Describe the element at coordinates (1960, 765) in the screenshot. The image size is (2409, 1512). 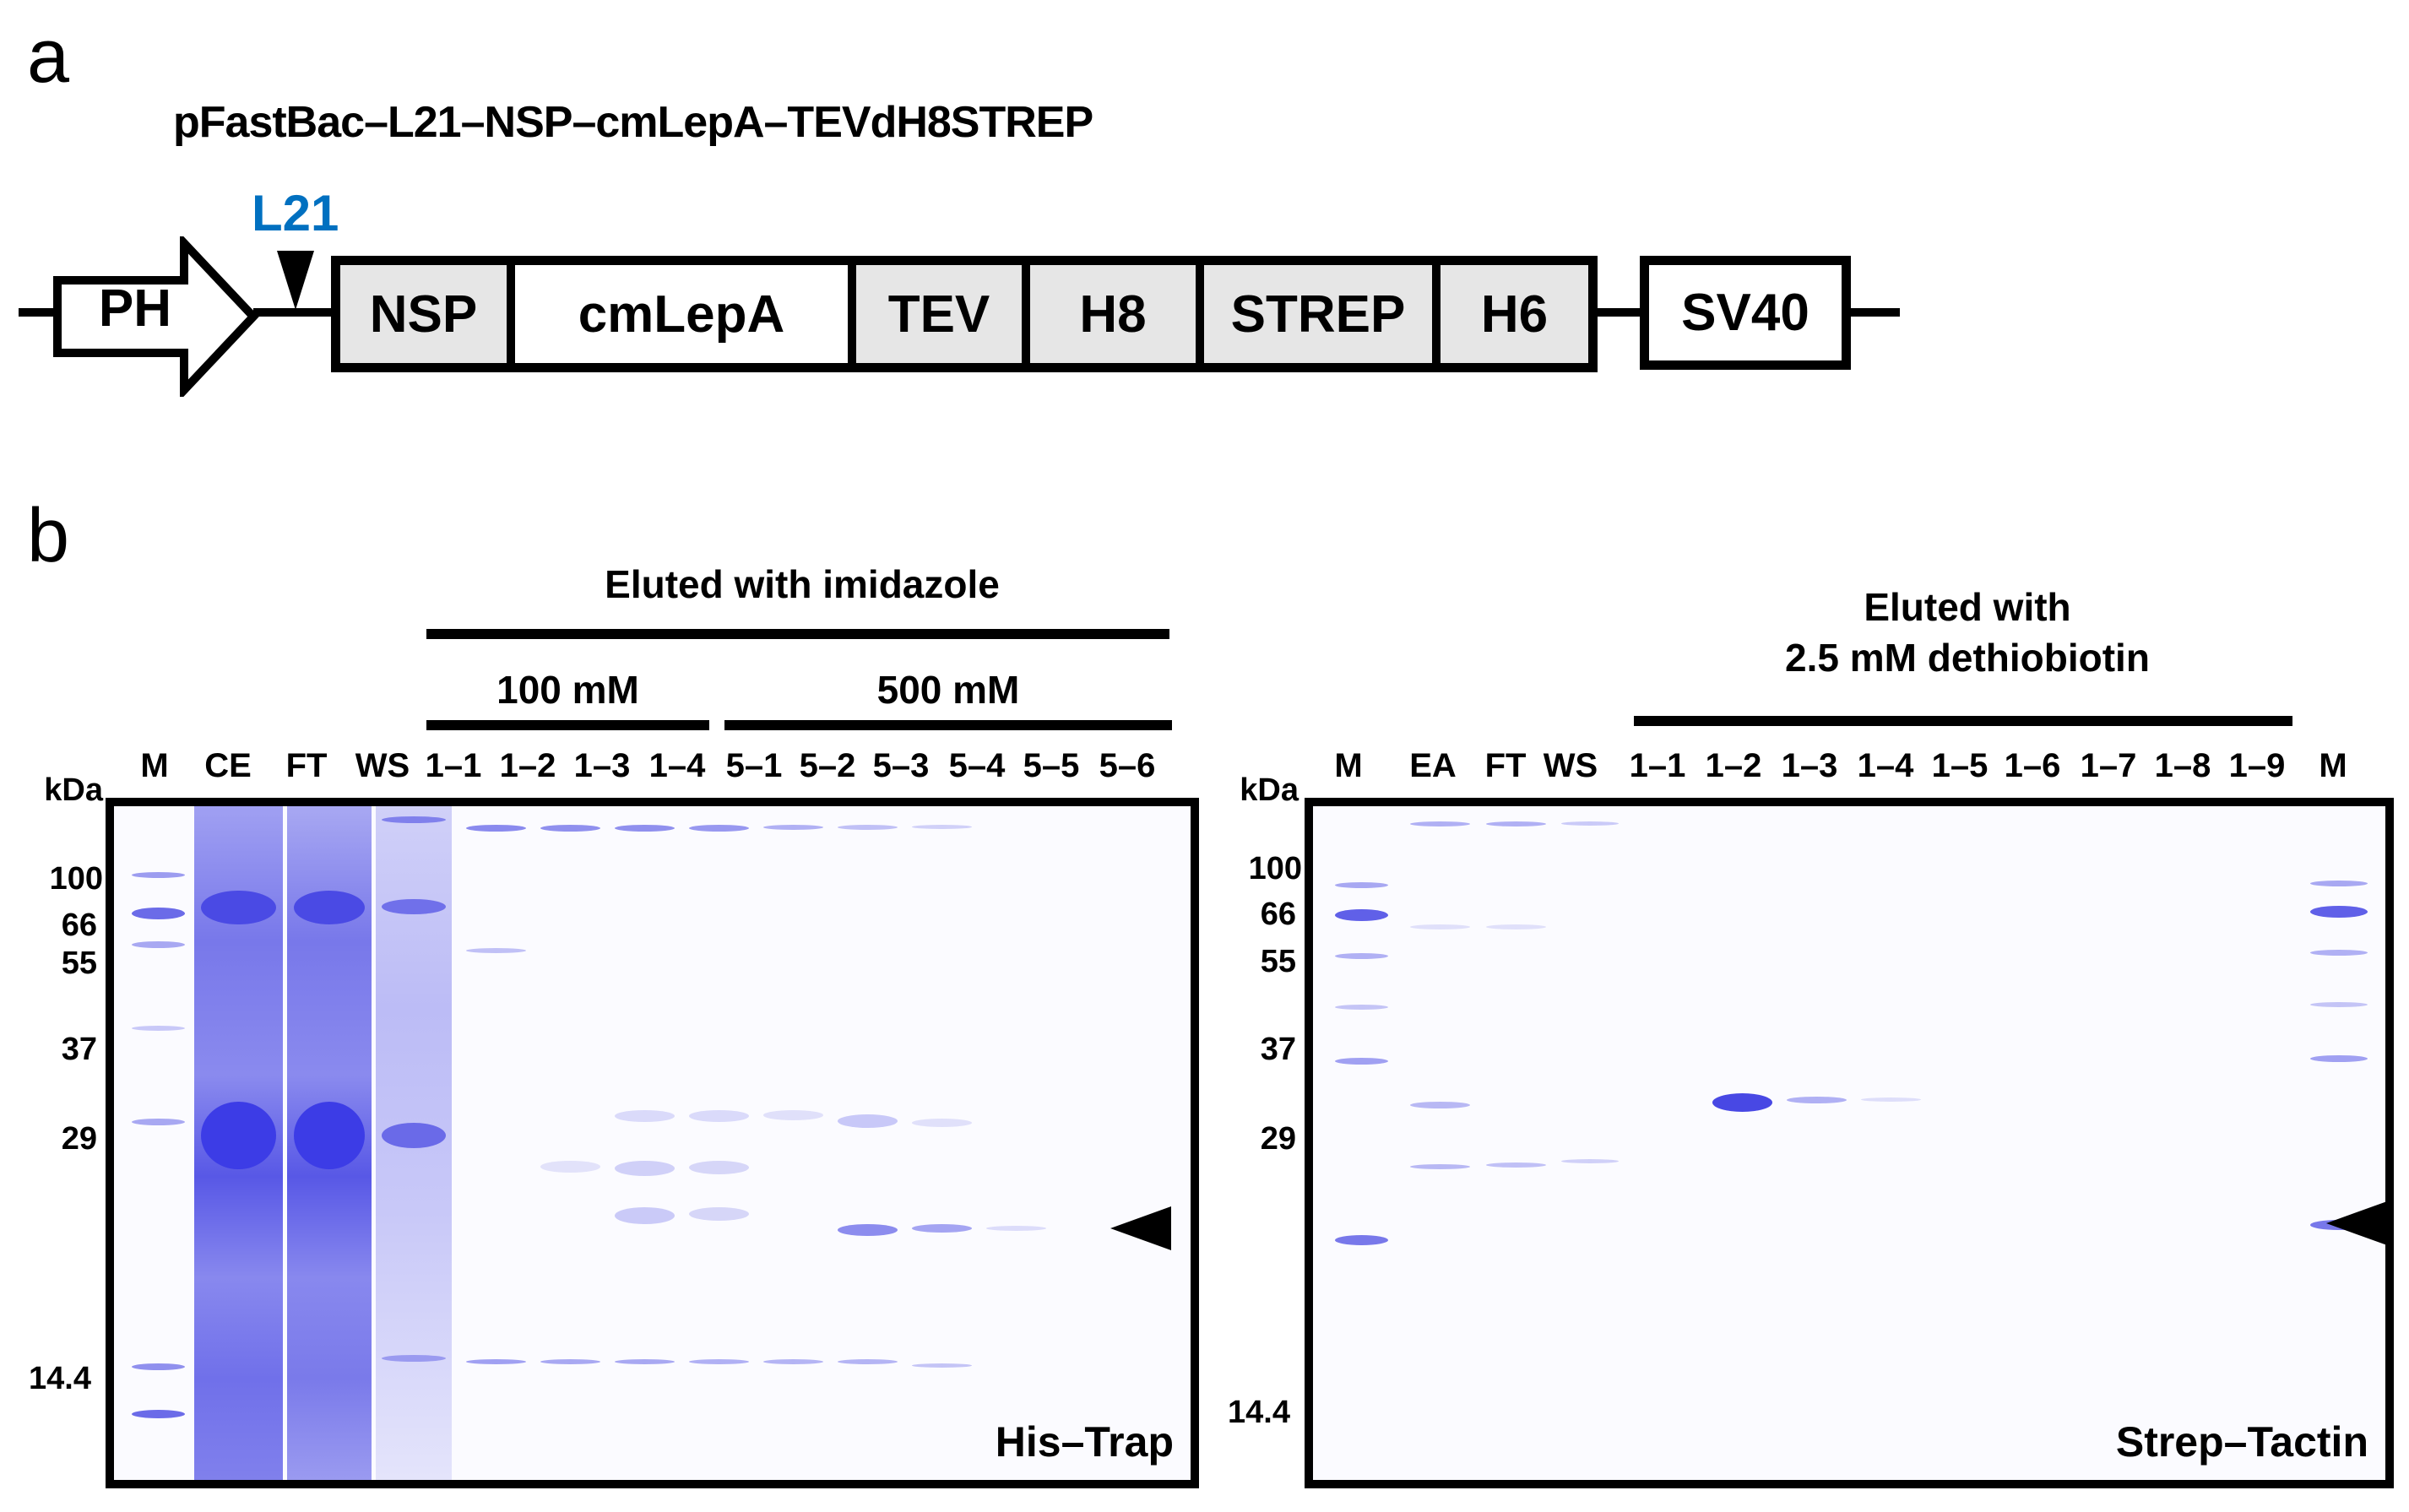
I see `lane-label: 1–5` at that location.